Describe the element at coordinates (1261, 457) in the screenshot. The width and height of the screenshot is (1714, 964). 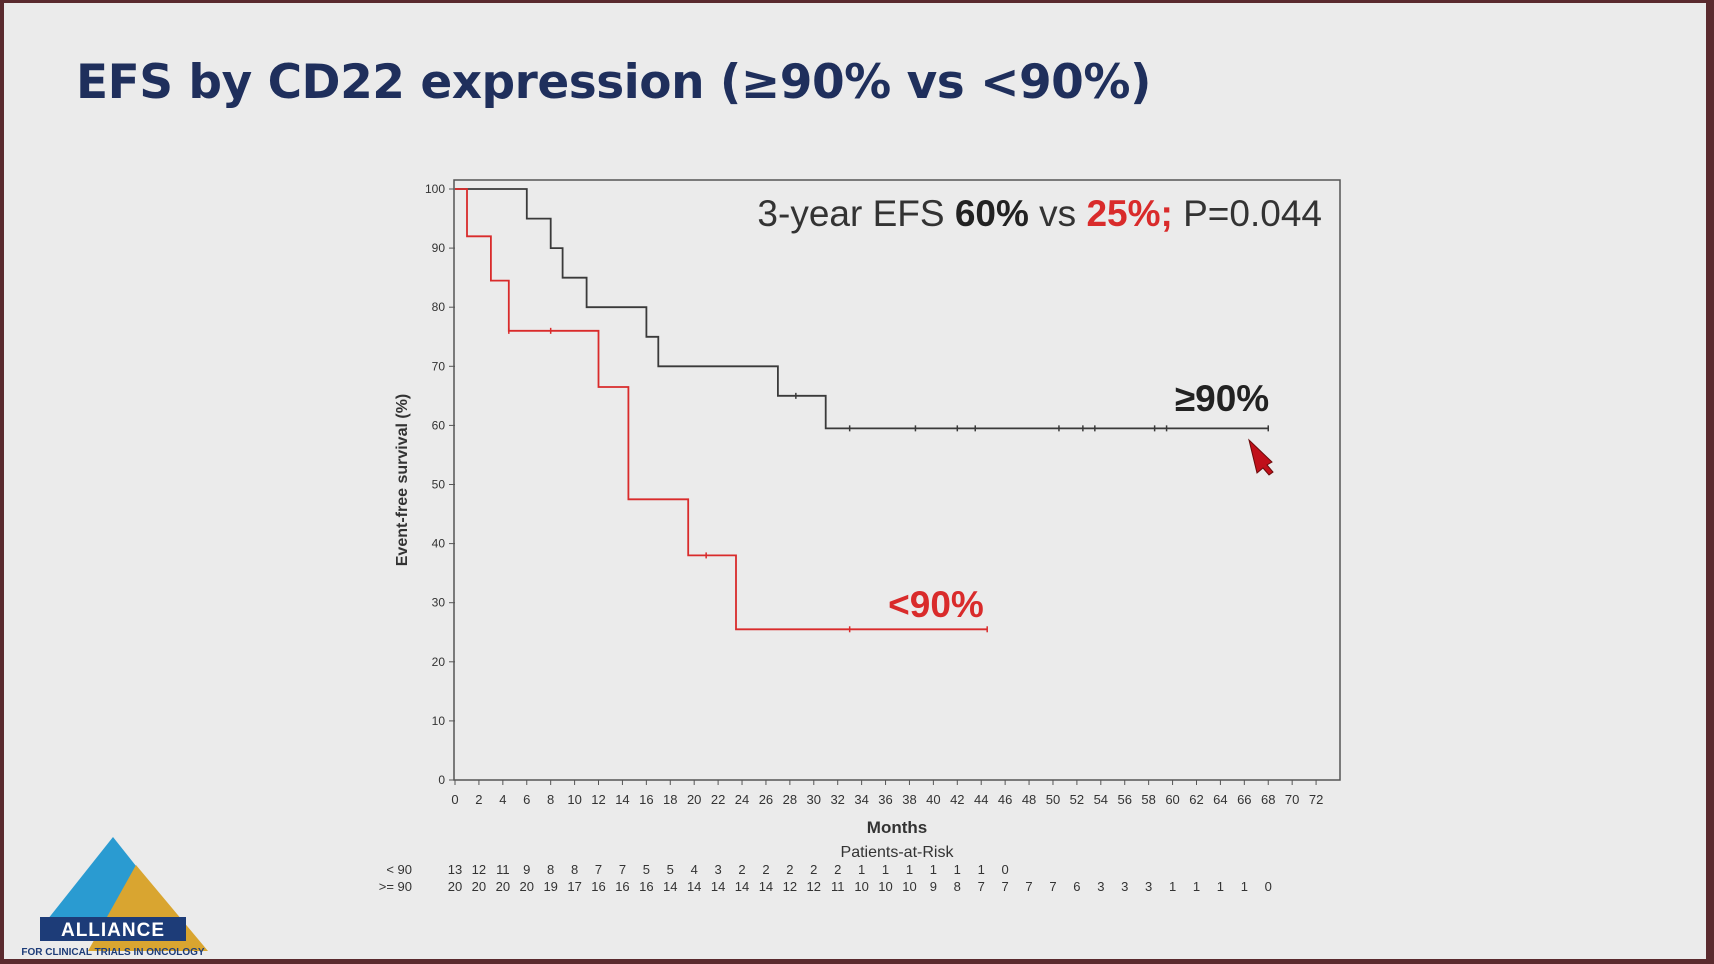
I see `cursor-pointer-icon` at that location.